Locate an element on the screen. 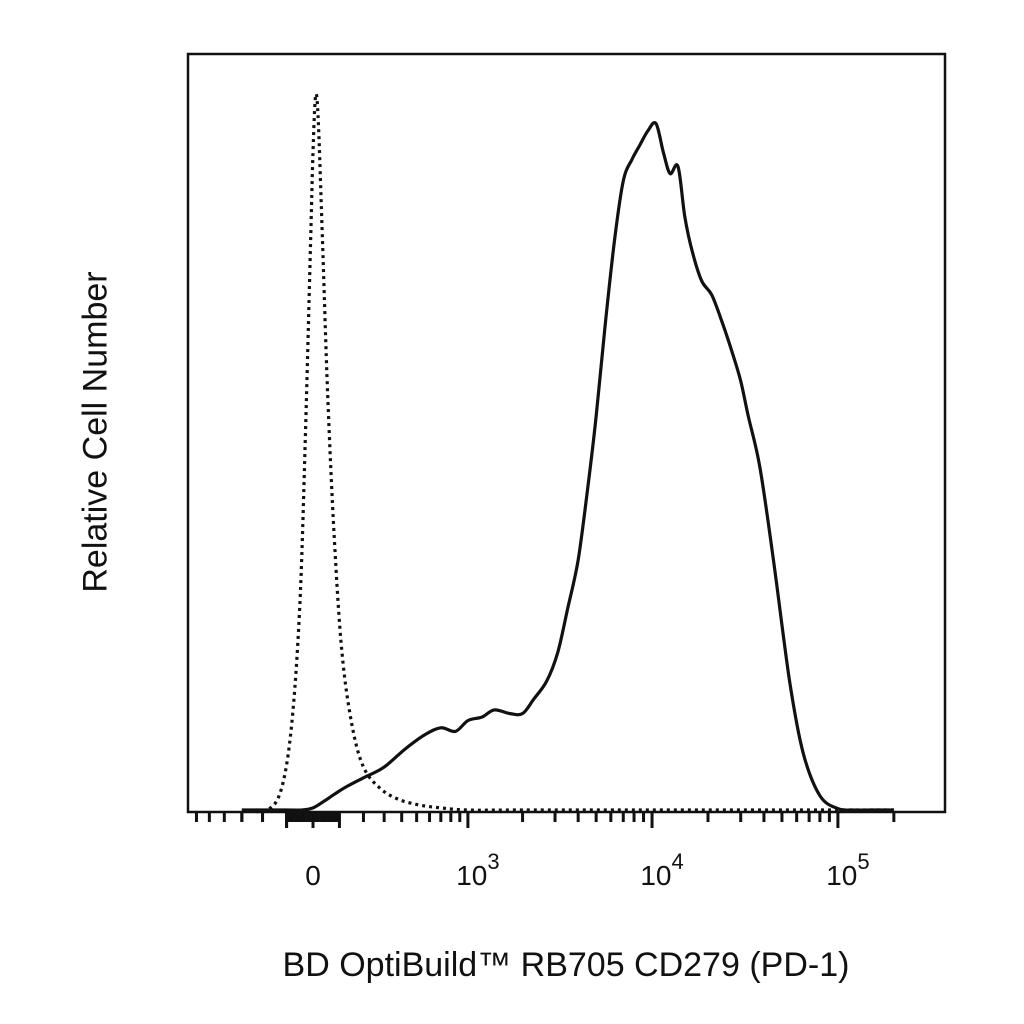  x-axis-label: BD OptiBuild™ RB705 CD279 (PD-1) is located at coordinates (566, 965).